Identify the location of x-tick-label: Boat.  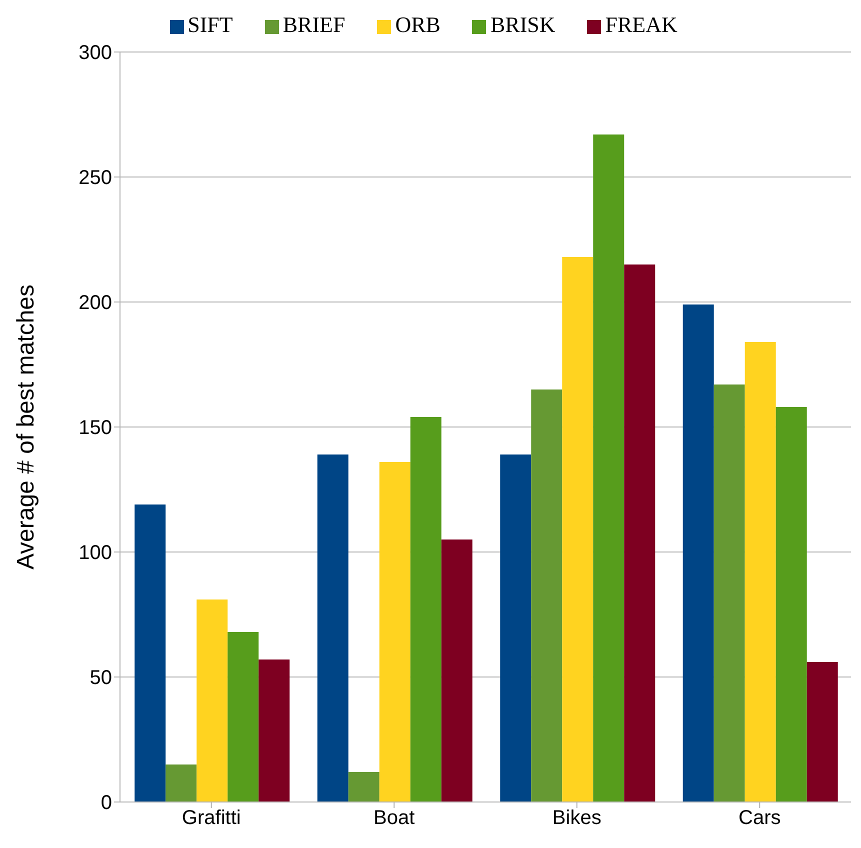
(395, 818).